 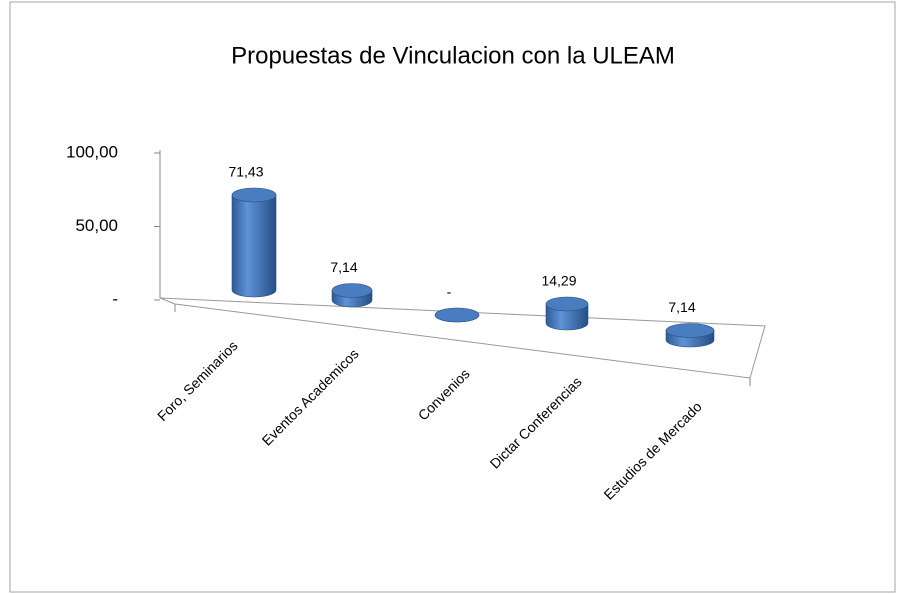 What do you see at coordinates (245, 172) in the screenshot?
I see `value-label: 71,43` at bounding box center [245, 172].